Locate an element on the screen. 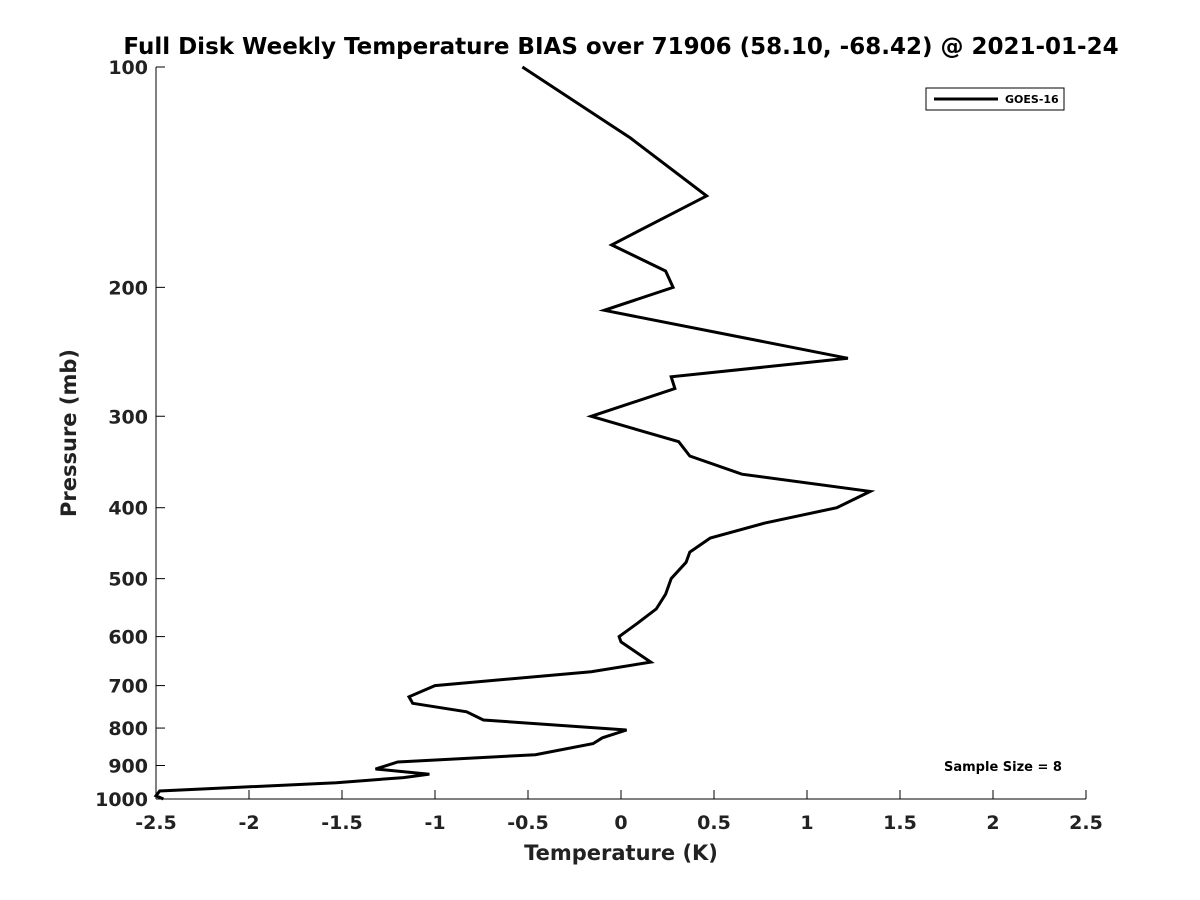 This screenshot has width=1200, height=900. x-tick-label: -2.5 is located at coordinates (156, 823).